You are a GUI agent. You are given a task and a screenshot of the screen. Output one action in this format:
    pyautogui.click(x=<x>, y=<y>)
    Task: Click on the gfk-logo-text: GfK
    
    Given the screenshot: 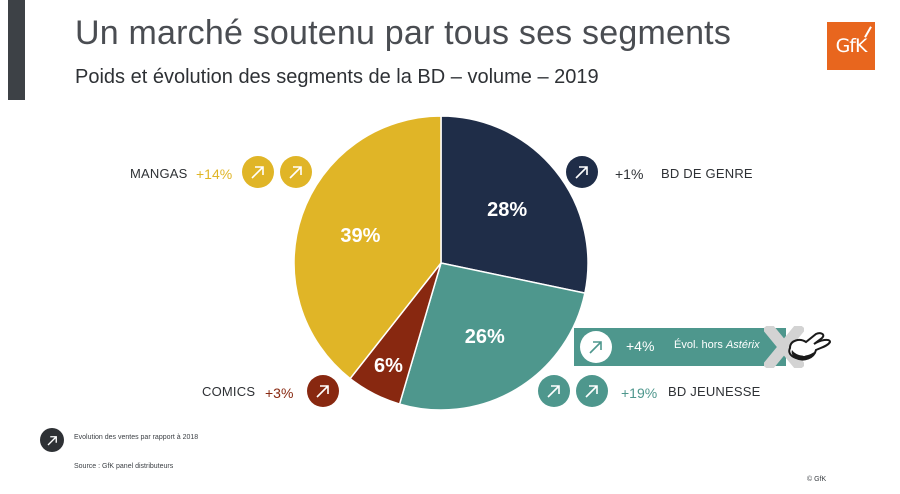 What is the action you would take?
    pyautogui.click(x=851, y=46)
    